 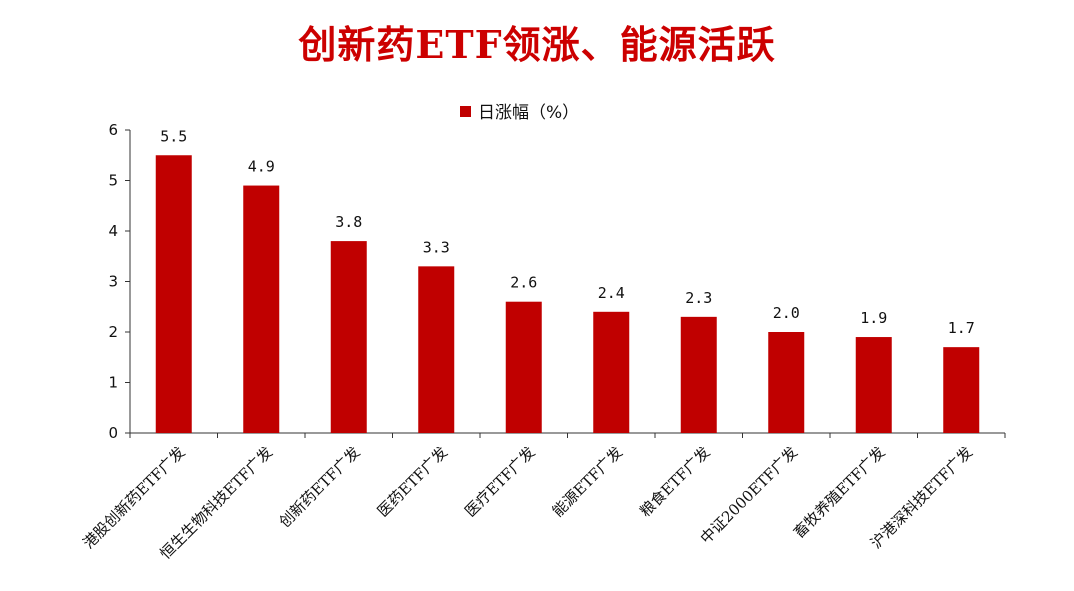 What do you see at coordinates (348, 222) in the screenshot?
I see `data-label: 3.8` at bounding box center [348, 222].